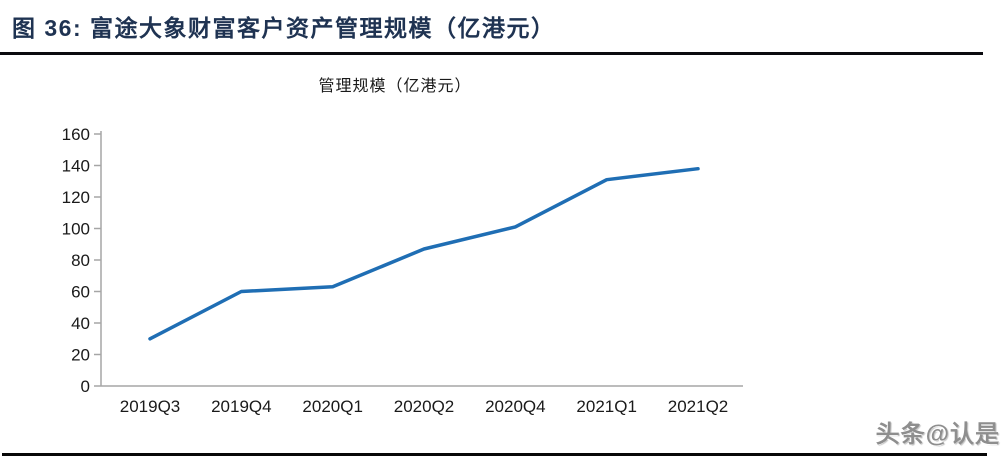 This screenshot has height=462, width=1007. What do you see at coordinates (80, 323) in the screenshot?
I see `y-tick-label: 40` at bounding box center [80, 323].